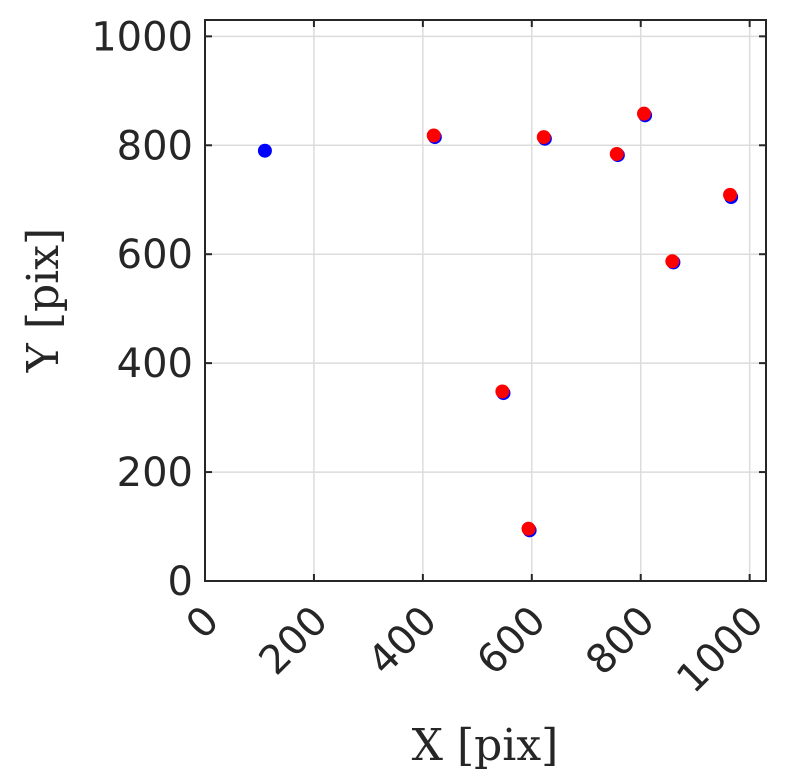 This screenshot has width=794, height=777. I want to click on x-tick-label: 0, so click(203, 623).